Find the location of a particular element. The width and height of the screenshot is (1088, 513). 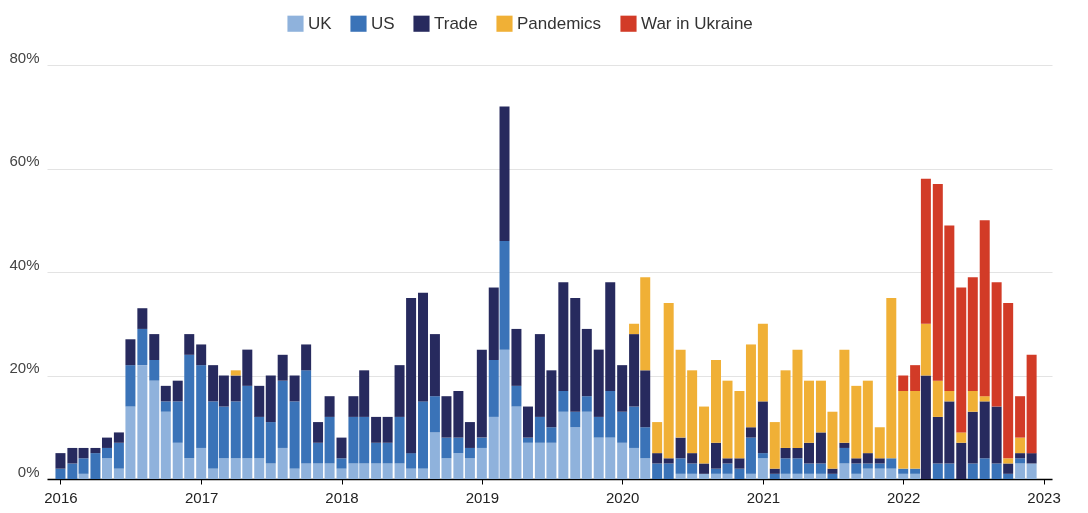

y-tick-label: 80% is located at coordinates (24, 57).